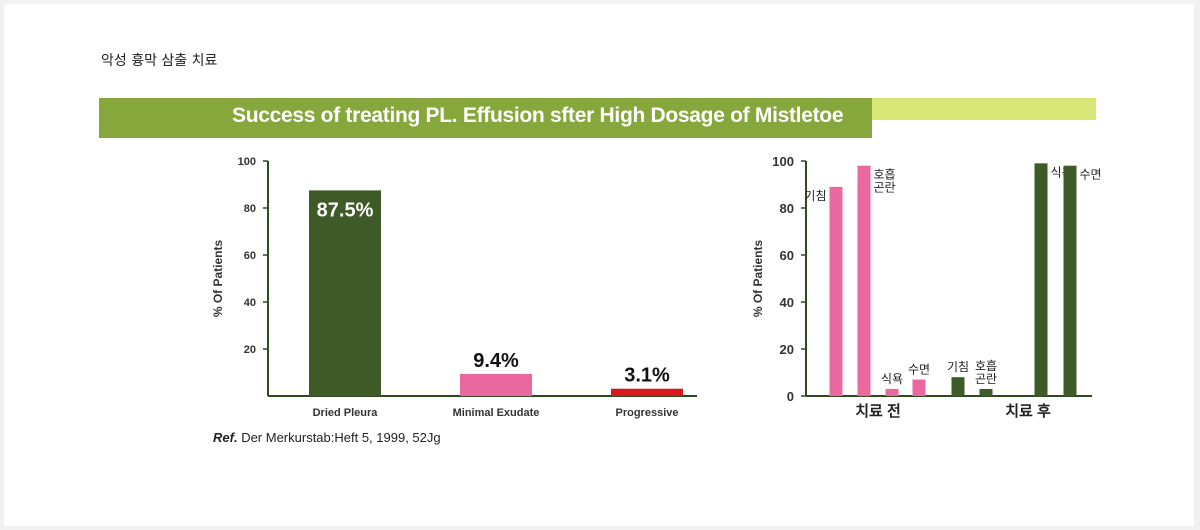  I want to click on banner-dark-band, so click(485, 118).